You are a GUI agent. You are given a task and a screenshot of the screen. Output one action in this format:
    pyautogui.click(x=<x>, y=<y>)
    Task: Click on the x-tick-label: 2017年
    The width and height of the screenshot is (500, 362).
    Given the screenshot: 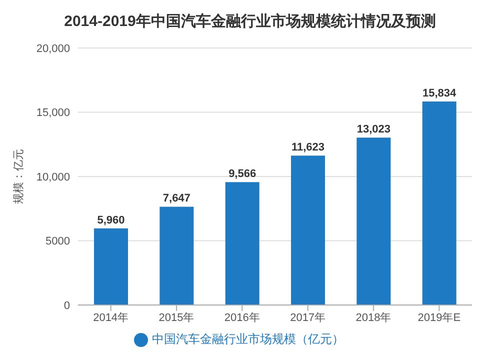 What is the action you would take?
    pyautogui.click(x=308, y=318)
    